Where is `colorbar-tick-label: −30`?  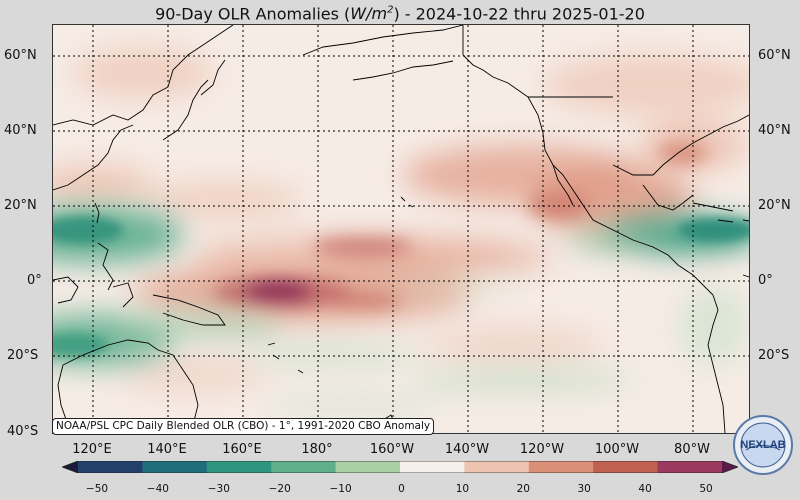
colorbar-tick-label: −30 is located at coordinates (218, 489).